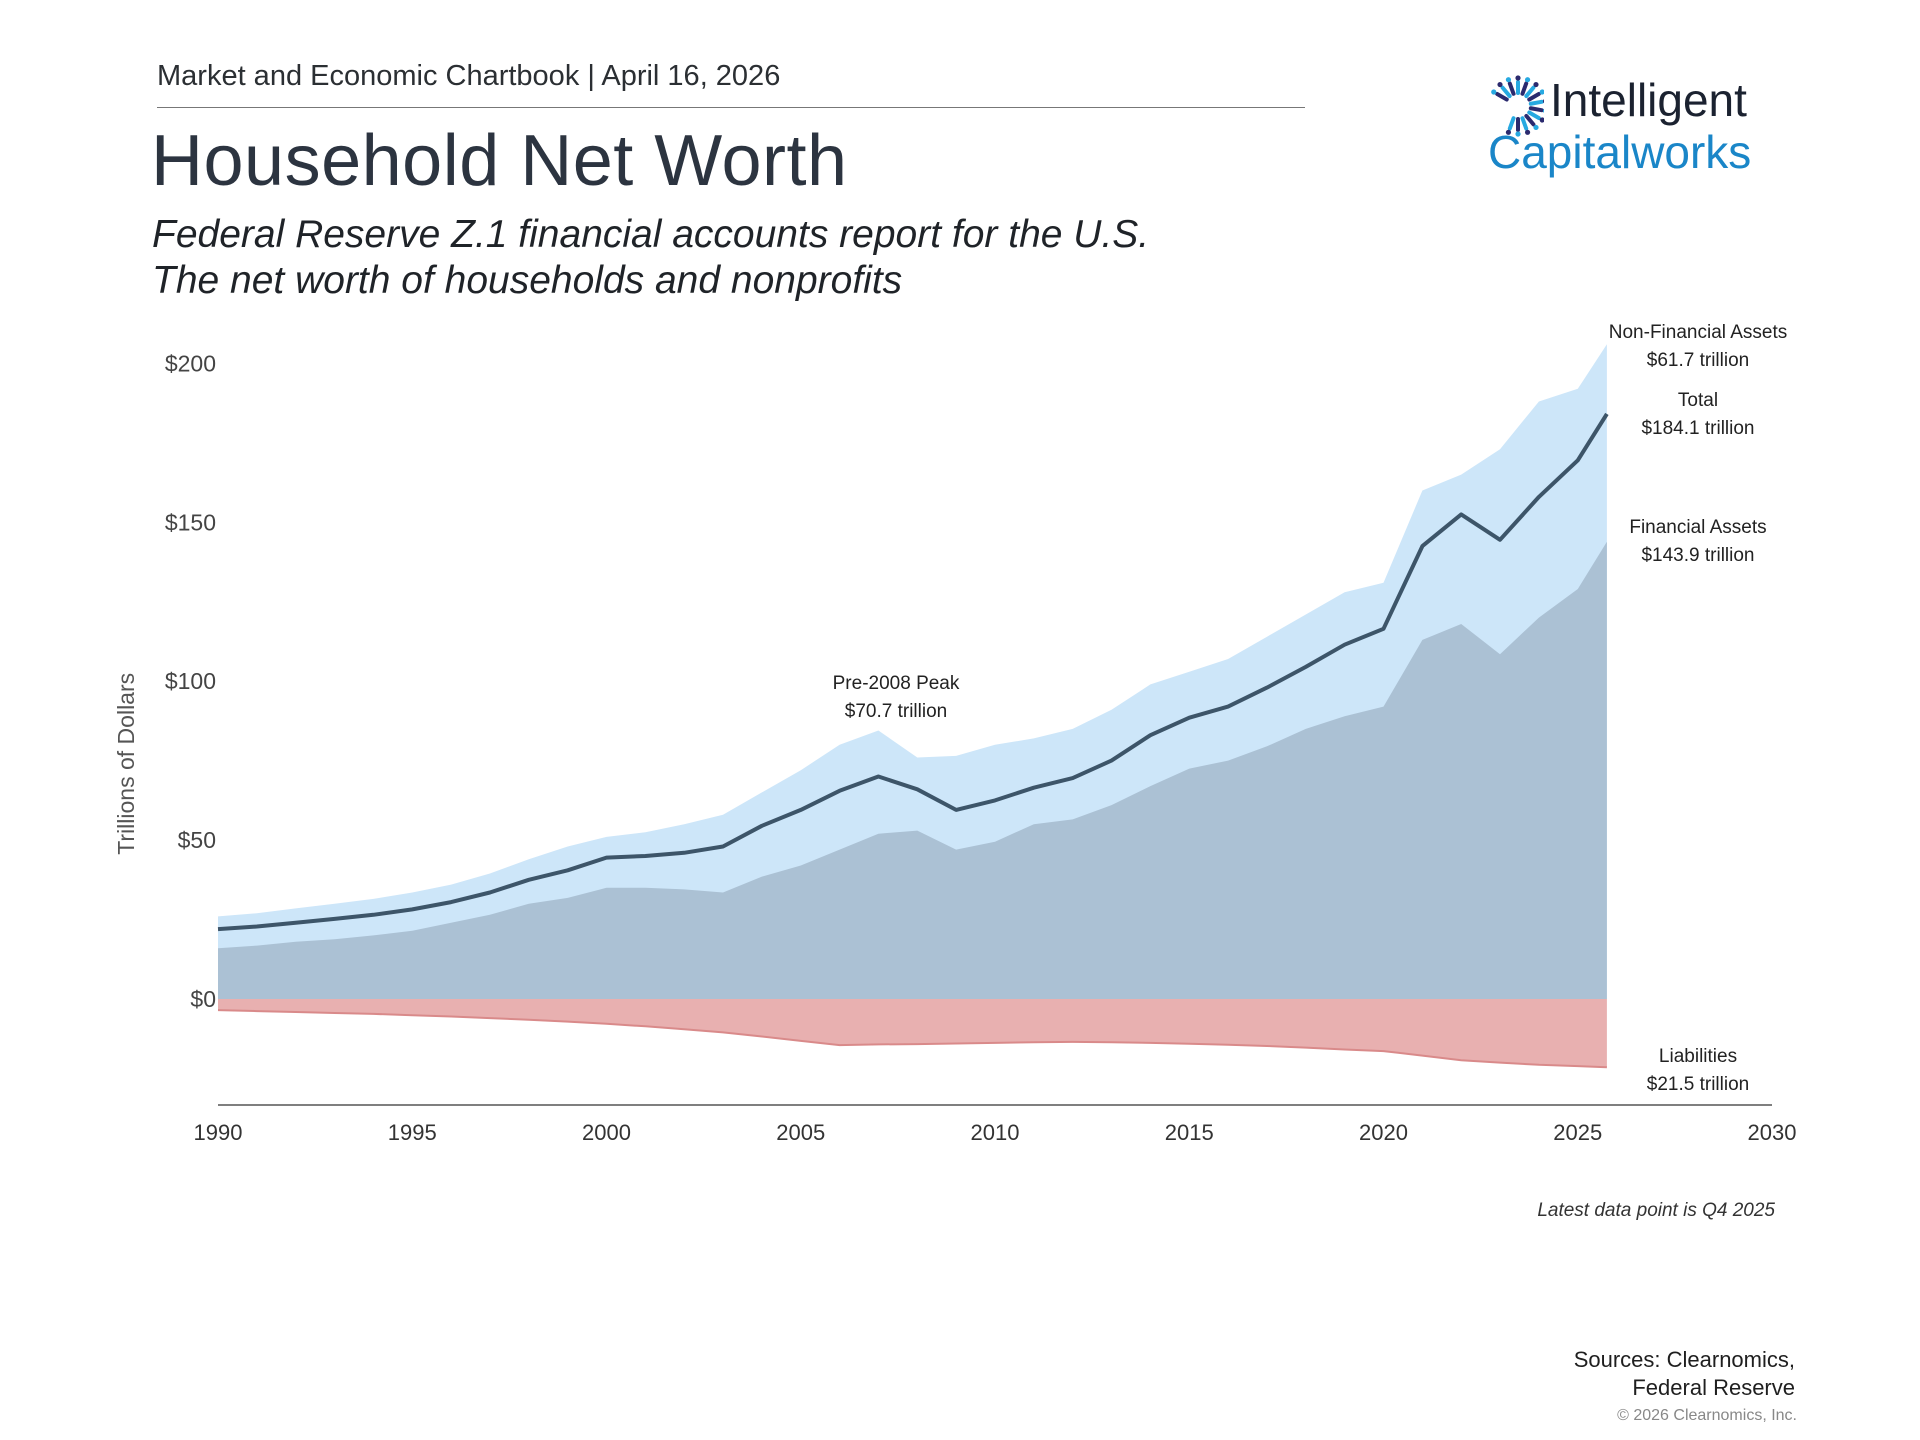 This screenshot has height=1440, width=1920. Describe the element at coordinates (995, 1132) in the screenshot. I see `x-tick-label: 2010` at that location.